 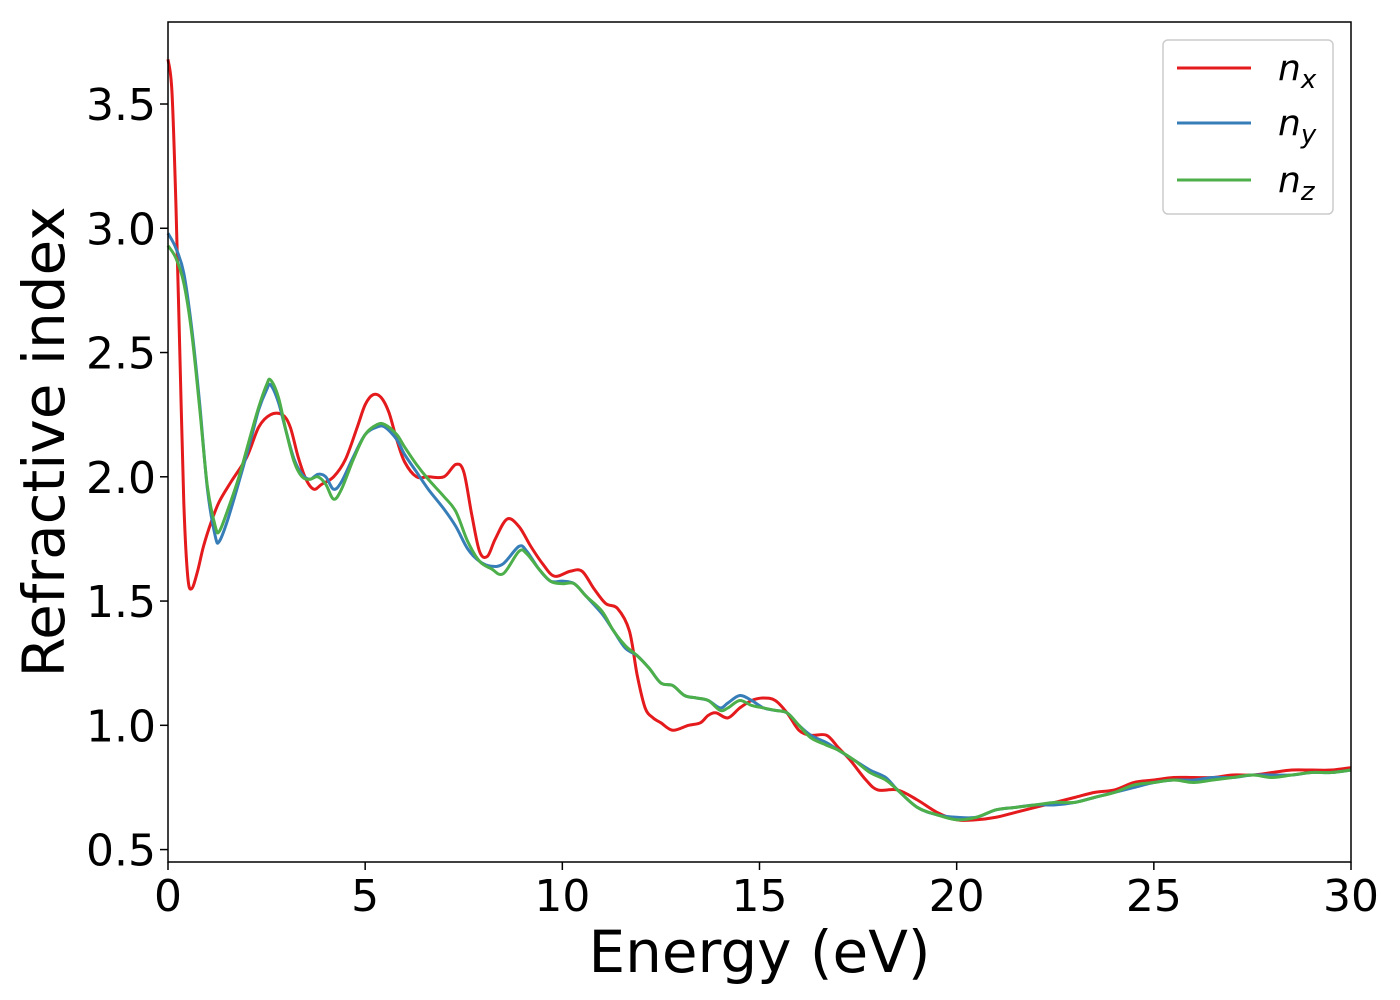 What do you see at coordinates (121, 105) in the screenshot?
I see `y-tick-label: 3.5` at bounding box center [121, 105].